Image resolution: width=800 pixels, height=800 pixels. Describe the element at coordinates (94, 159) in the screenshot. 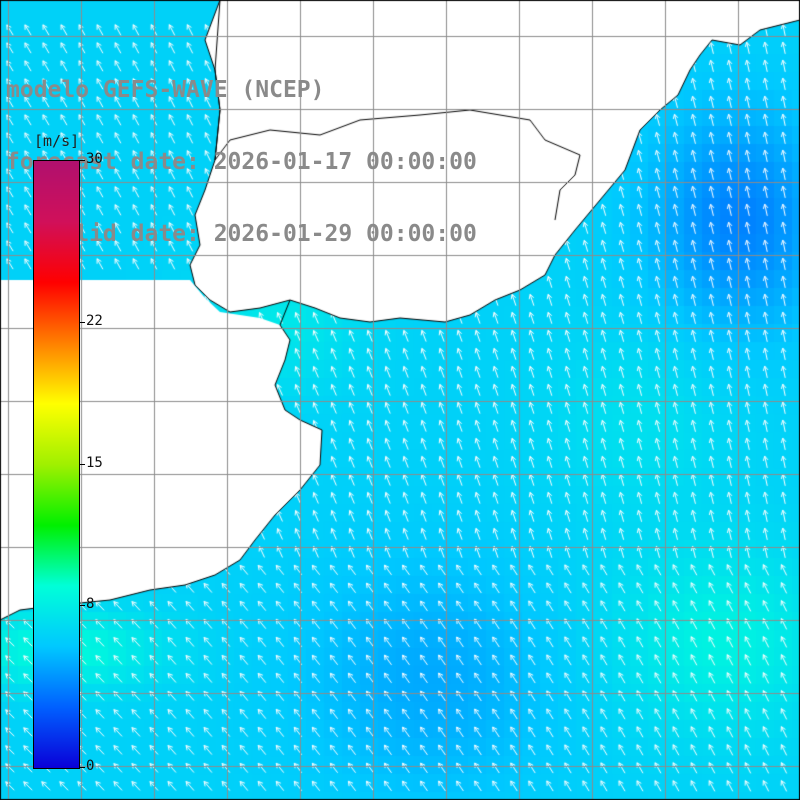

I see `colorbar-tick-label: 30` at that location.